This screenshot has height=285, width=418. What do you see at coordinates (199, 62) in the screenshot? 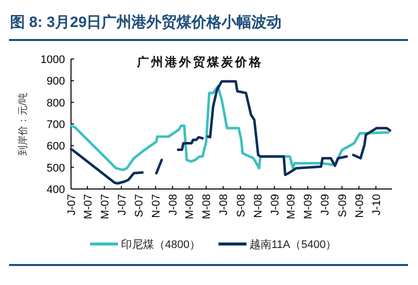
I see `chart-subtitle: 广州港外贸煤炭价格` at bounding box center [199, 62].